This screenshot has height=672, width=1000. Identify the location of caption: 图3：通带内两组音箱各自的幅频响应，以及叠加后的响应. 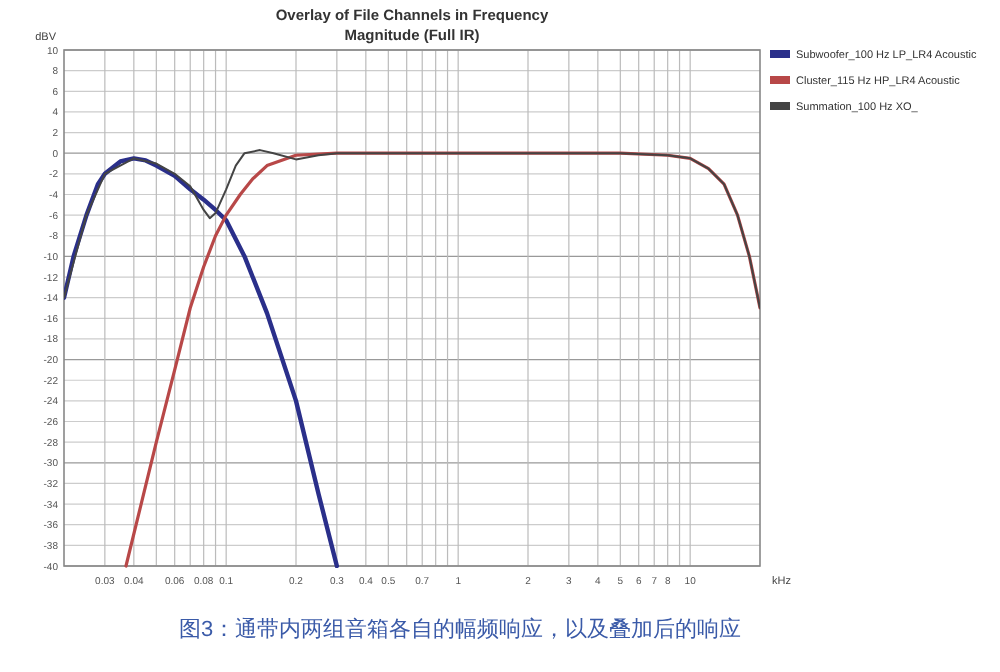
(460, 629).